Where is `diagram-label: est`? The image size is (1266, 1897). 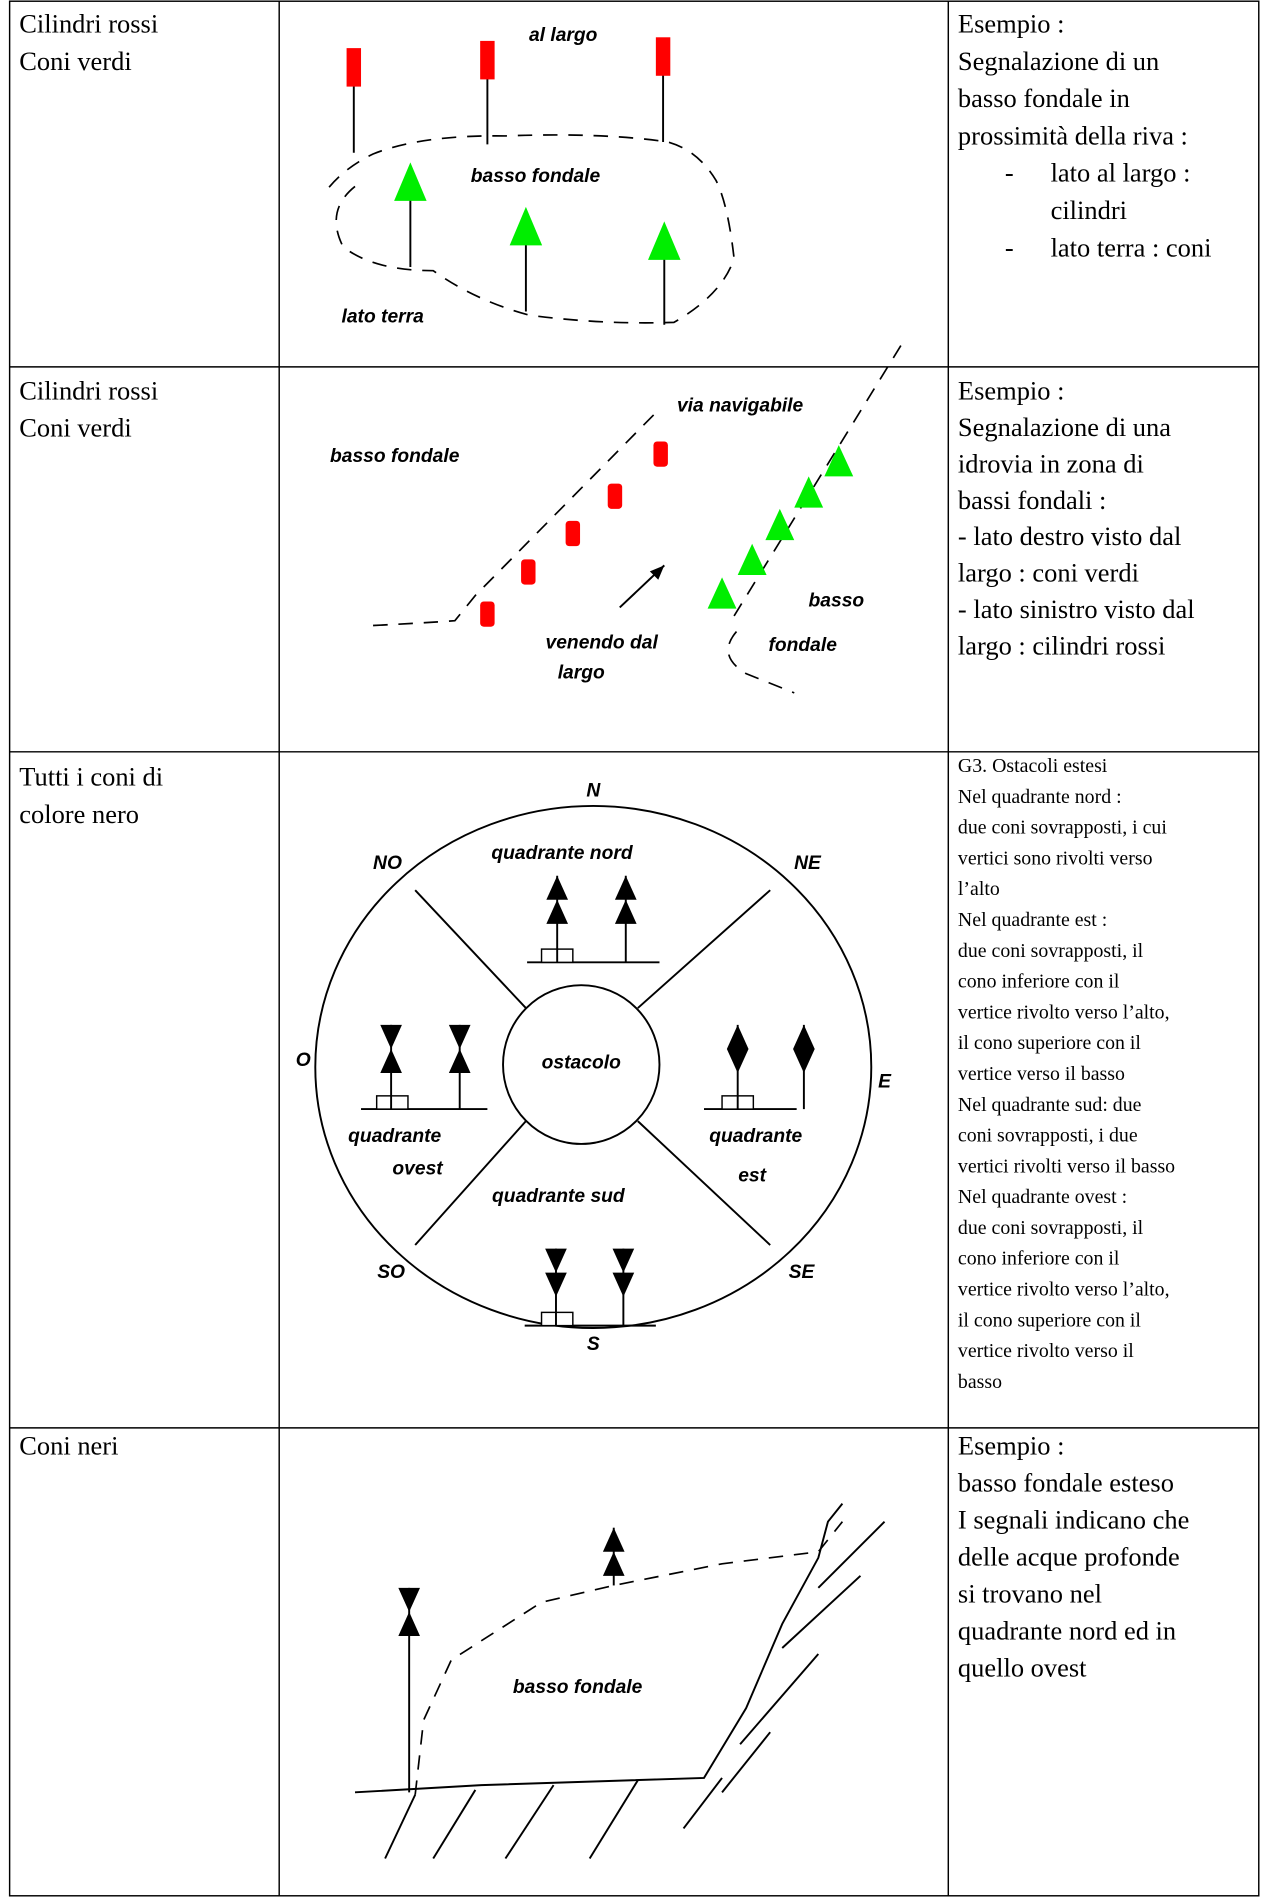 diagram-label: est is located at coordinates (752, 1176).